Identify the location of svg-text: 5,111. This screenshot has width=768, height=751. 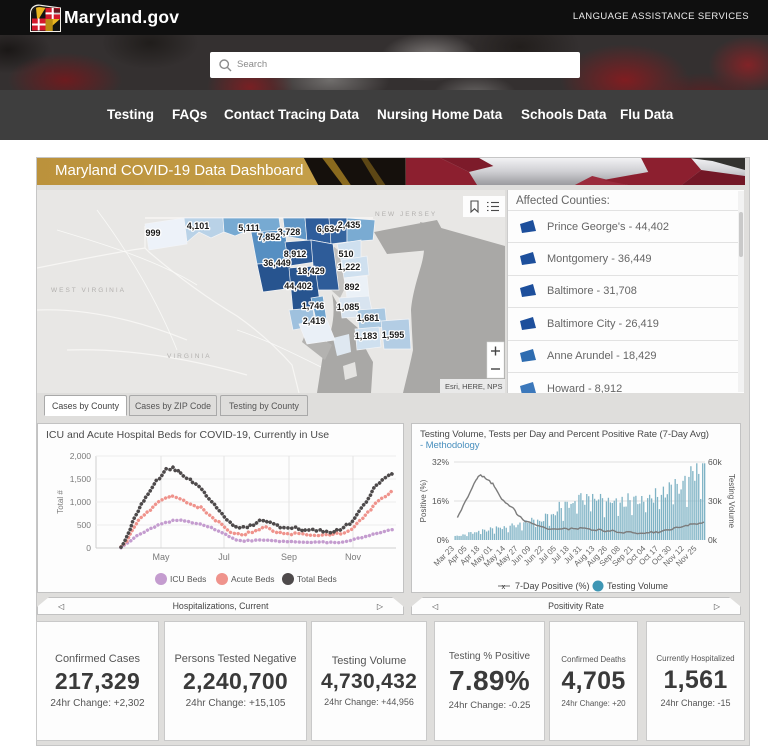
(249, 228).